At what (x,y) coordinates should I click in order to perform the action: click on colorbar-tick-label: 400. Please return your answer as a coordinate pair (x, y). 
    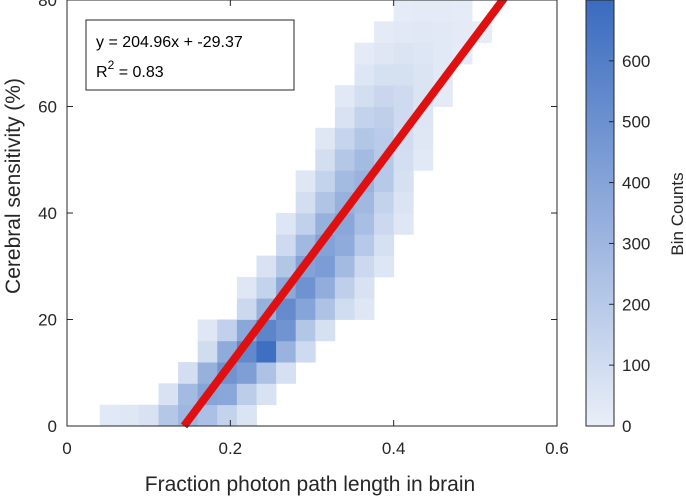
    Looking at the image, I should click on (636, 183).